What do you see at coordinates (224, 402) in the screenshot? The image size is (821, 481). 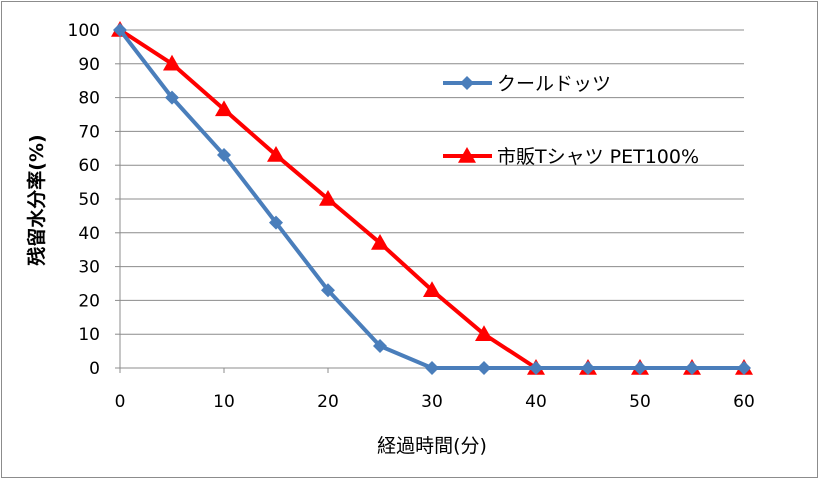 I see `x-tick-label-10: 10` at bounding box center [224, 402].